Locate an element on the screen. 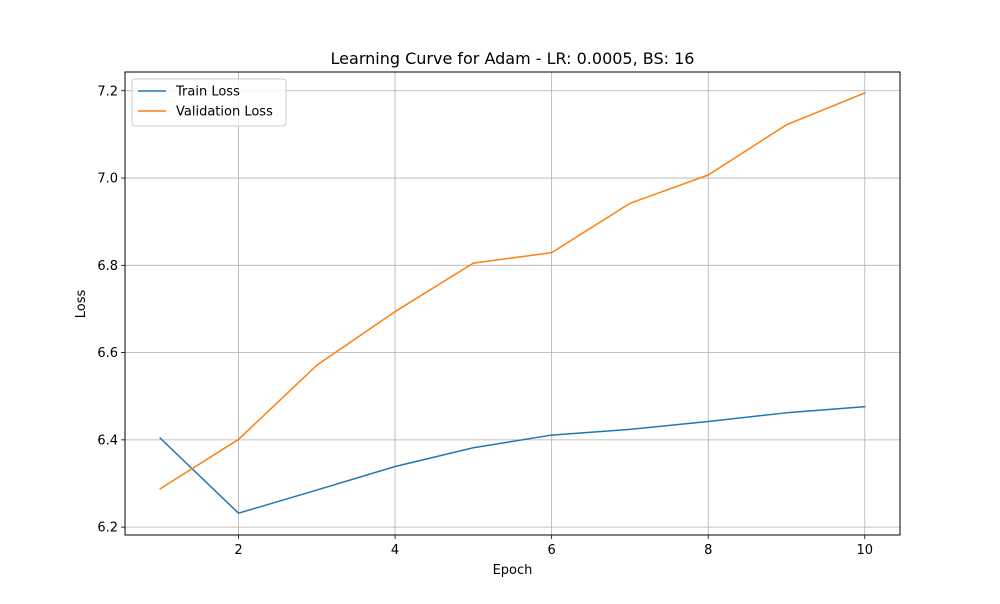 Image resolution: width=1000 pixels, height=604 pixels. legend-box is located at coordinates (209, 102).